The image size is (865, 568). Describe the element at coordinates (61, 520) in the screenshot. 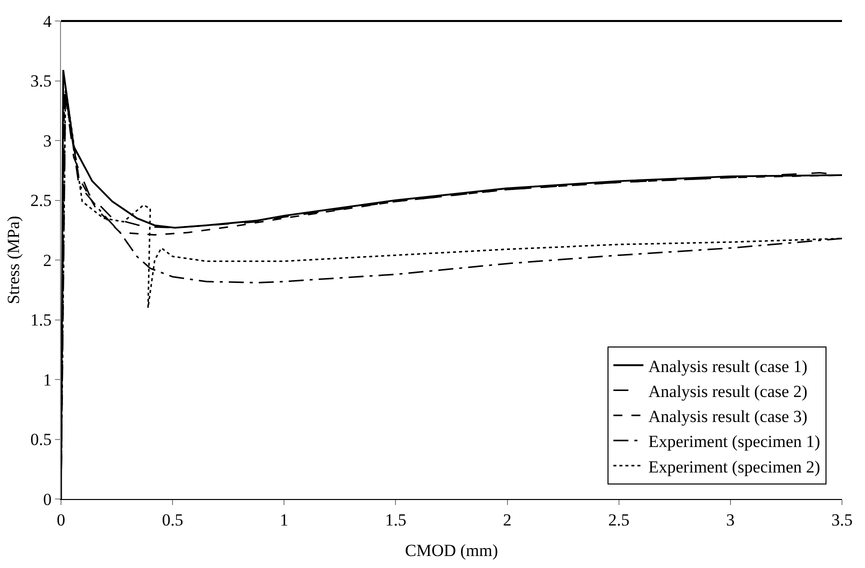

I see `x-tick-label: 0` at that location.